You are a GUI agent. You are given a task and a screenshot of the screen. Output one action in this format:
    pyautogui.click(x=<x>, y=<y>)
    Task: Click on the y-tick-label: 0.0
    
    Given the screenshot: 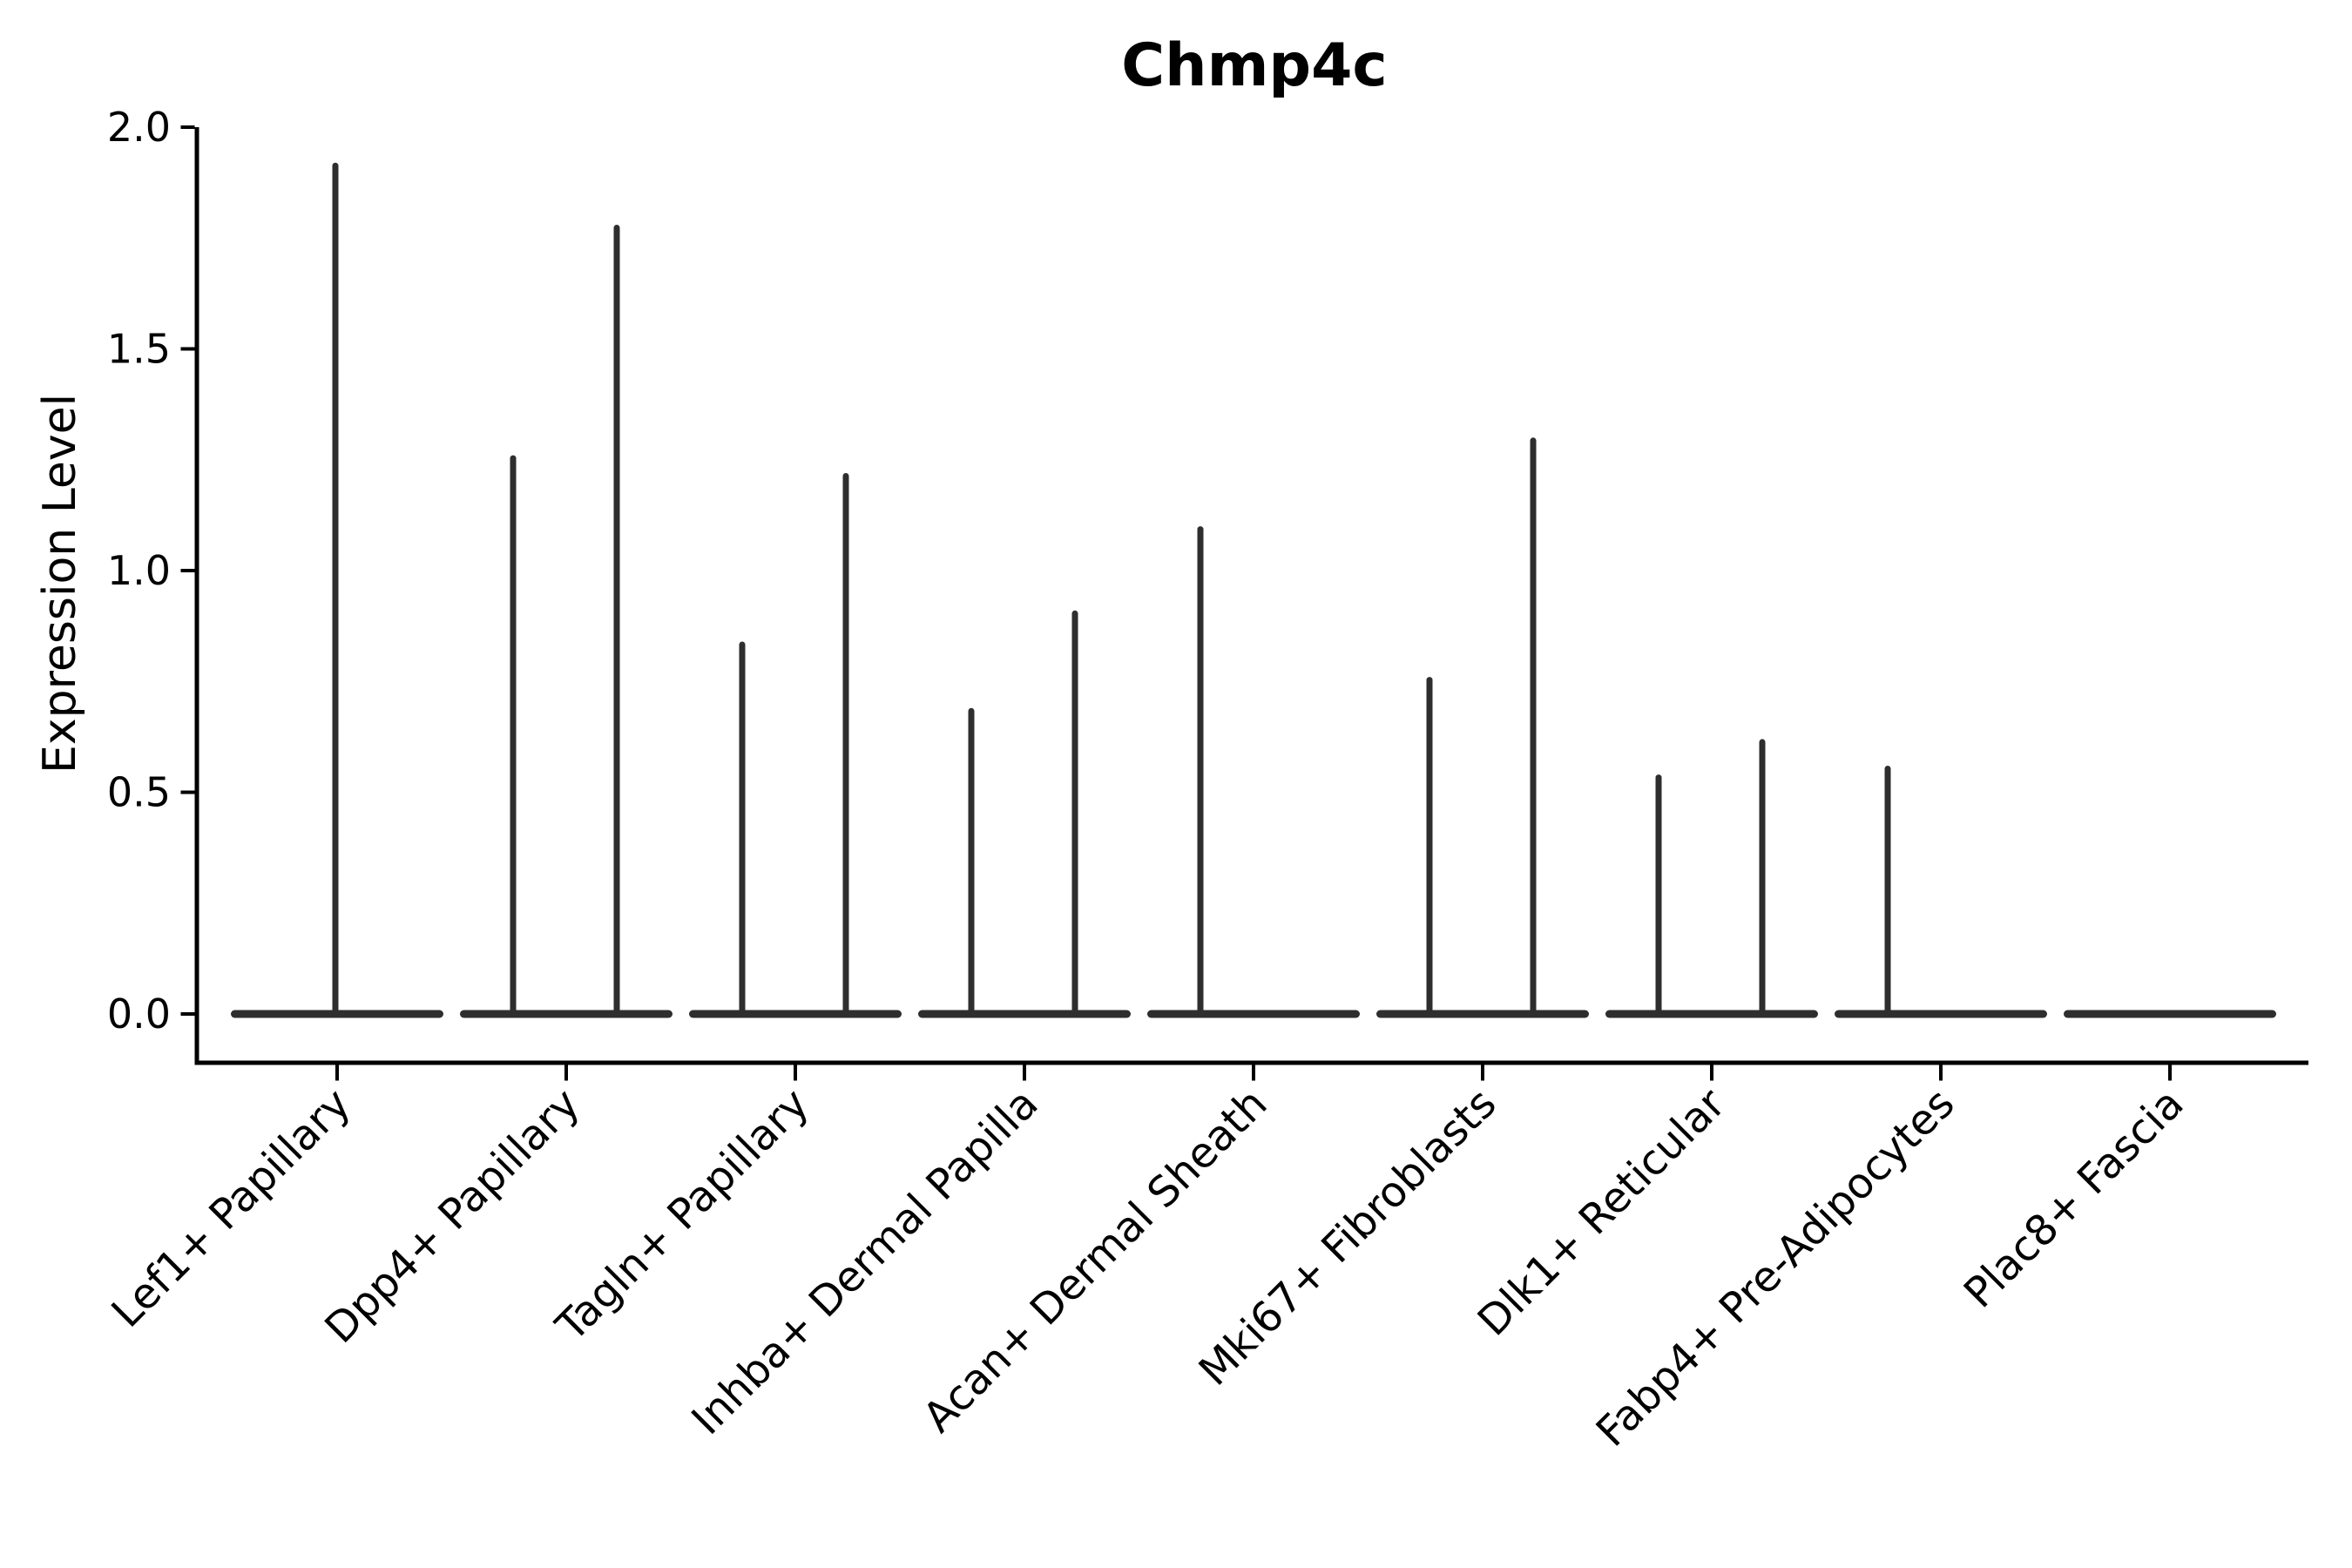 What is the action you would take?
    pyautogui.click(x=139, y=1014)
    